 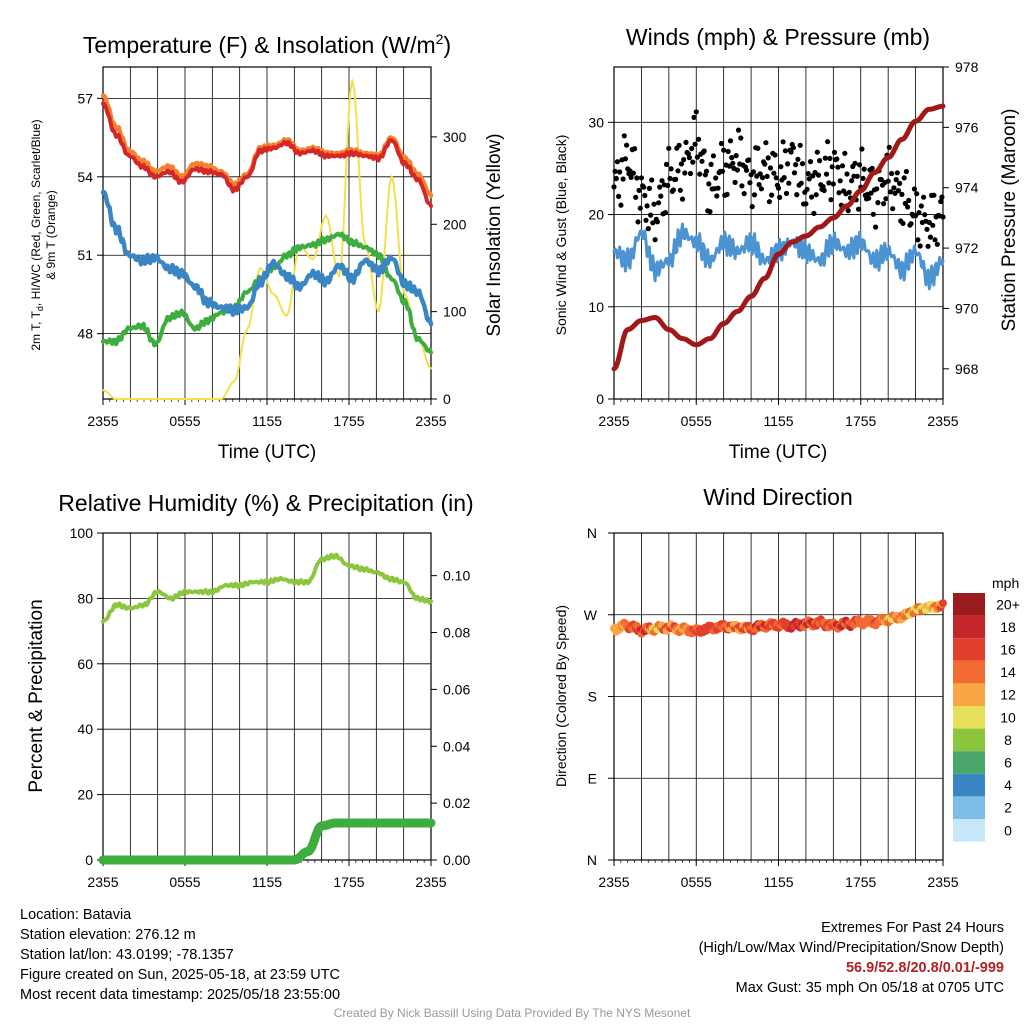 I want to click on temp-y2-tick-label: 0, so click(x=447, y=399).